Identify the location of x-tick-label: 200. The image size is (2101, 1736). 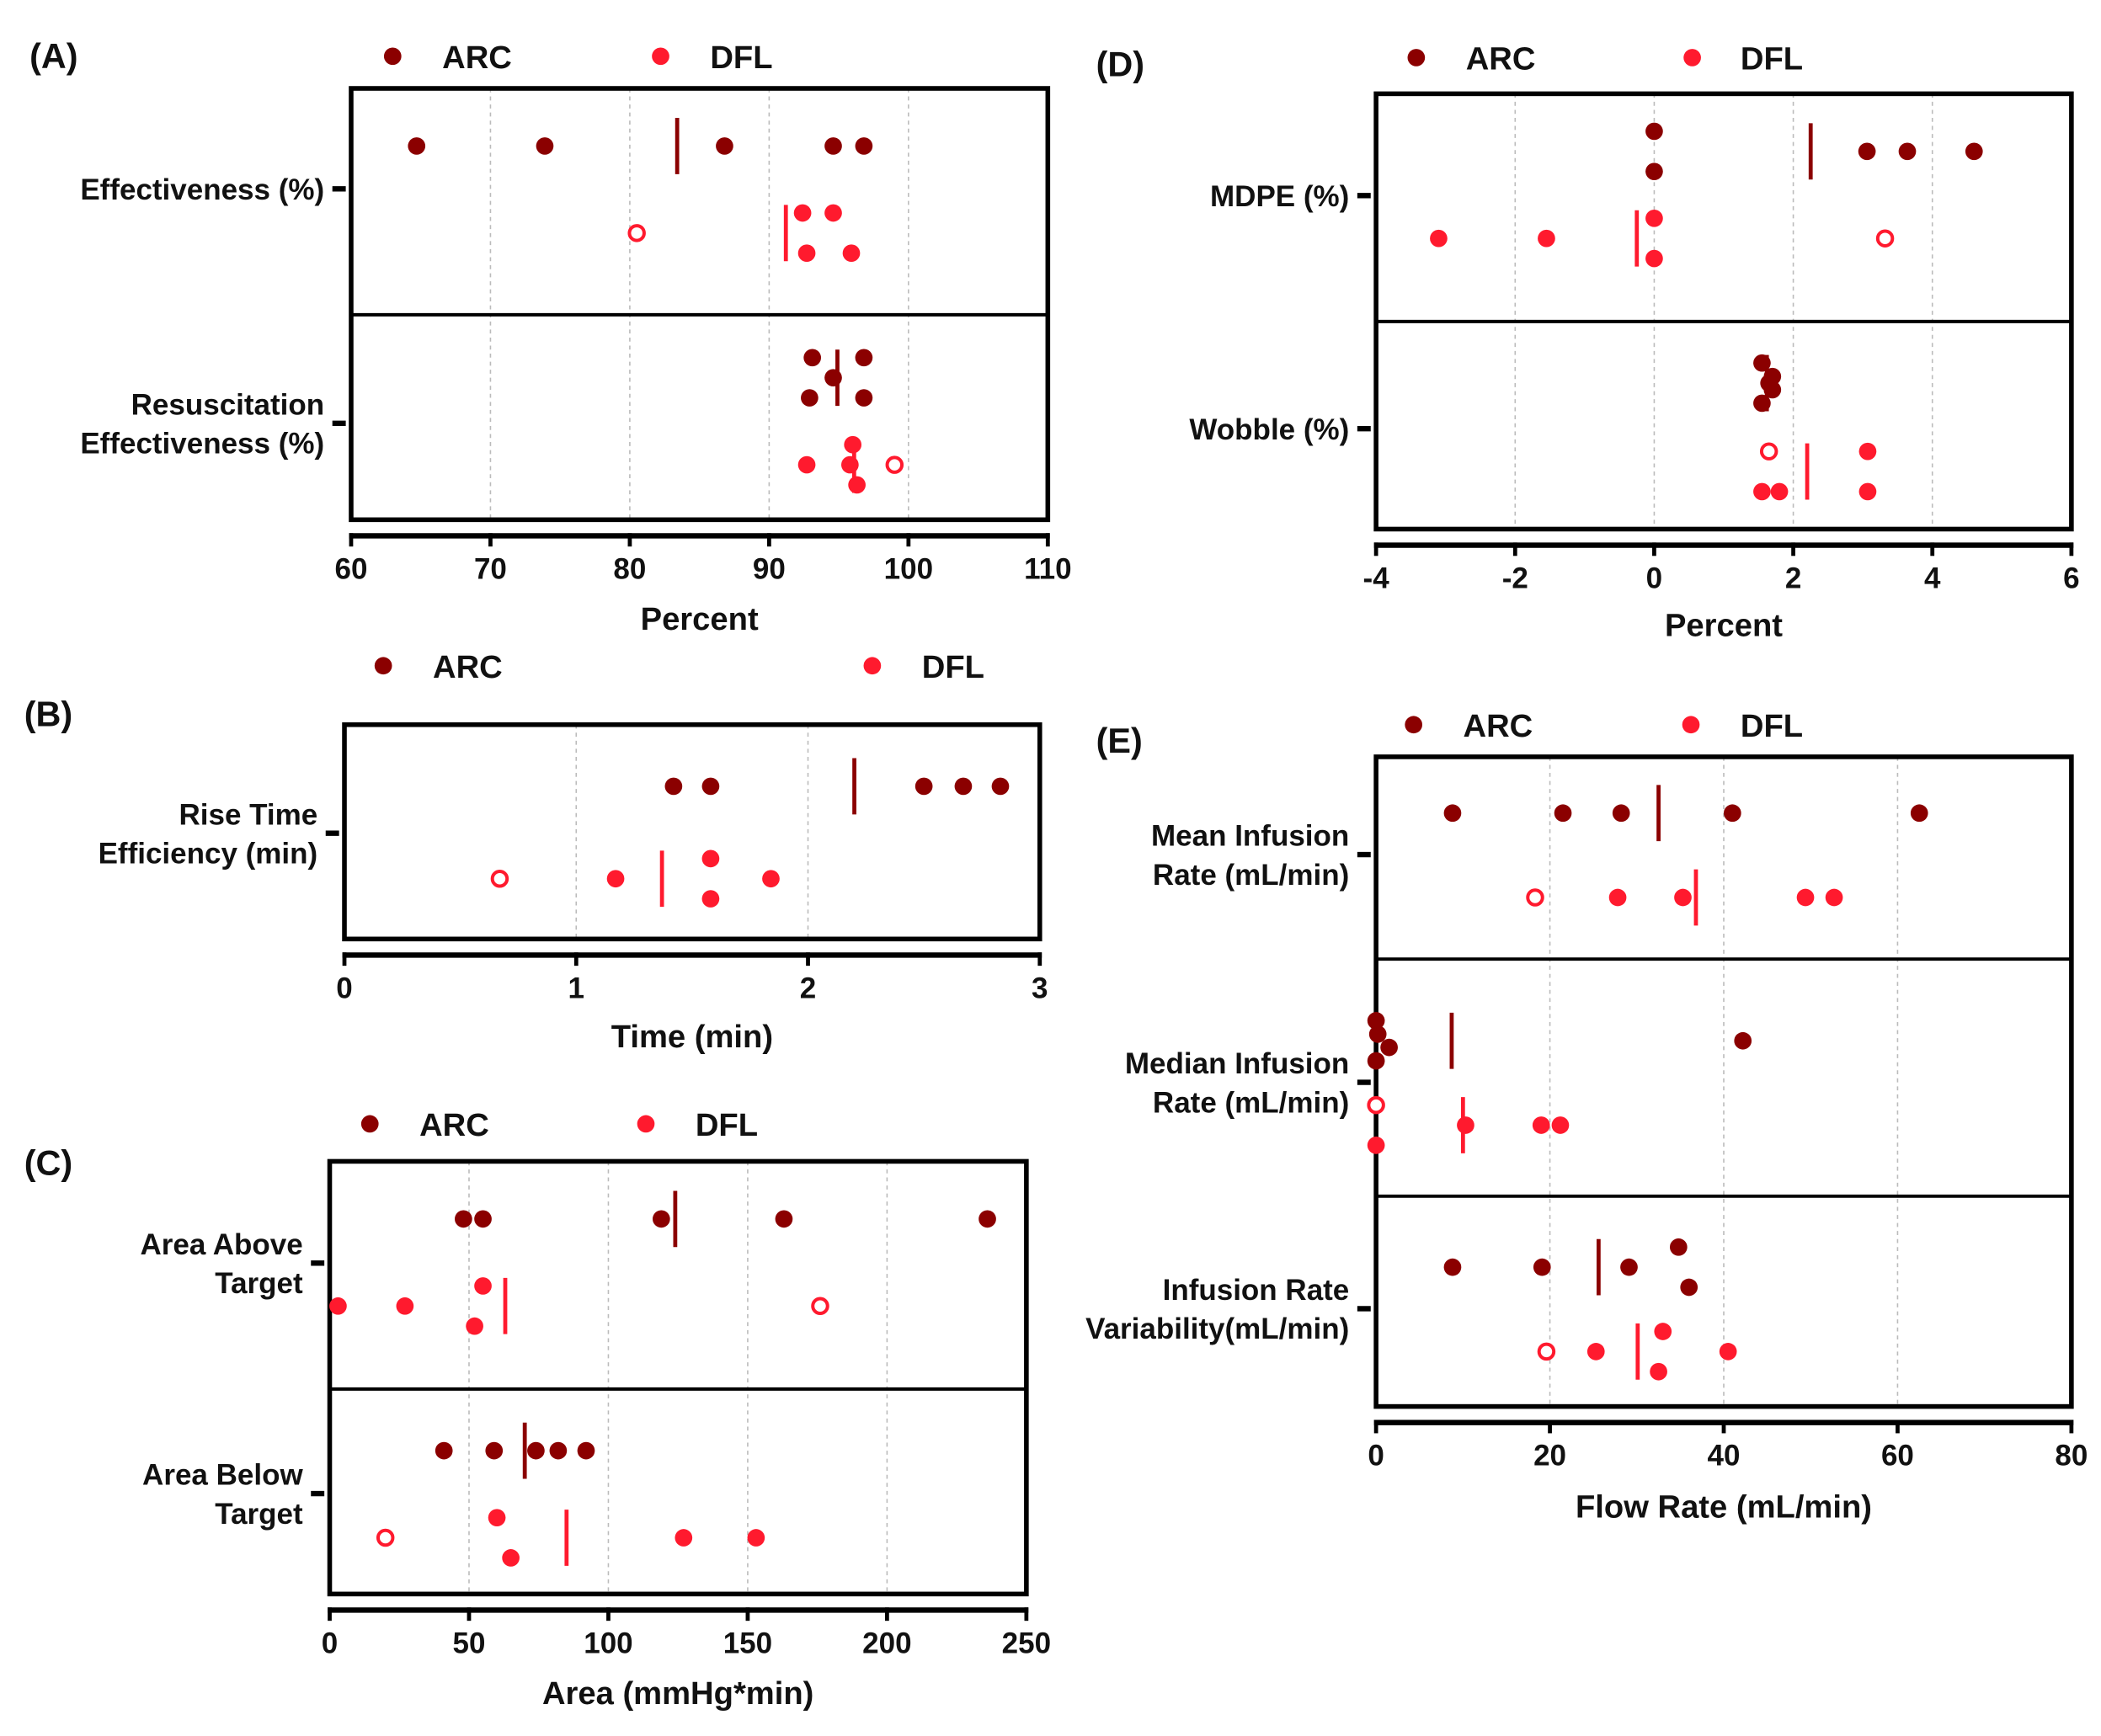
(886, 1643).